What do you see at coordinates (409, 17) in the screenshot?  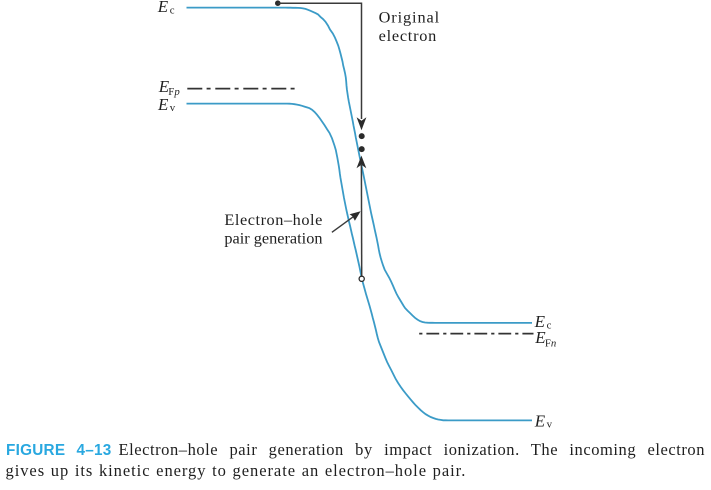 I see `svg-text: Original` at bounding box center [409, 17].